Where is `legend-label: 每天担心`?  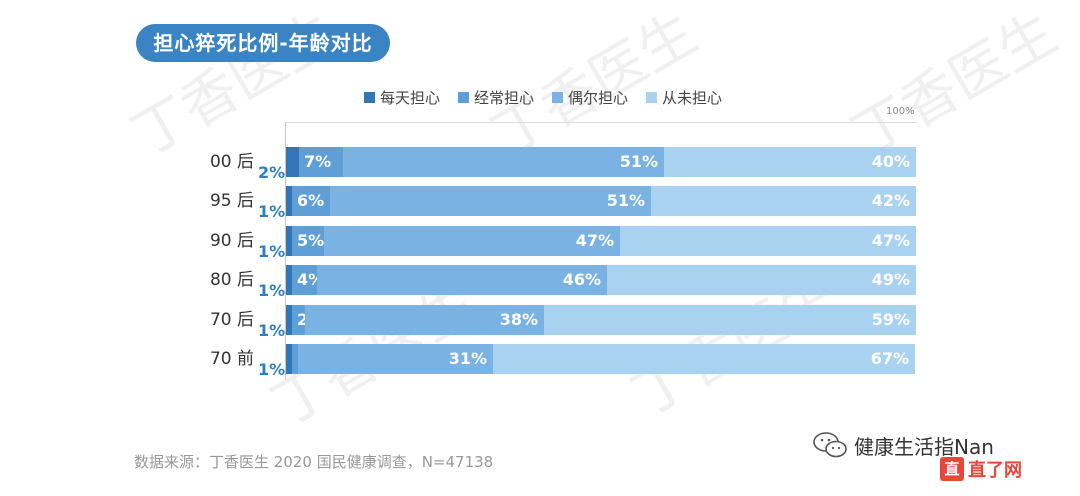 legend-label: 每天担心 is located at coordinates (410, 97).